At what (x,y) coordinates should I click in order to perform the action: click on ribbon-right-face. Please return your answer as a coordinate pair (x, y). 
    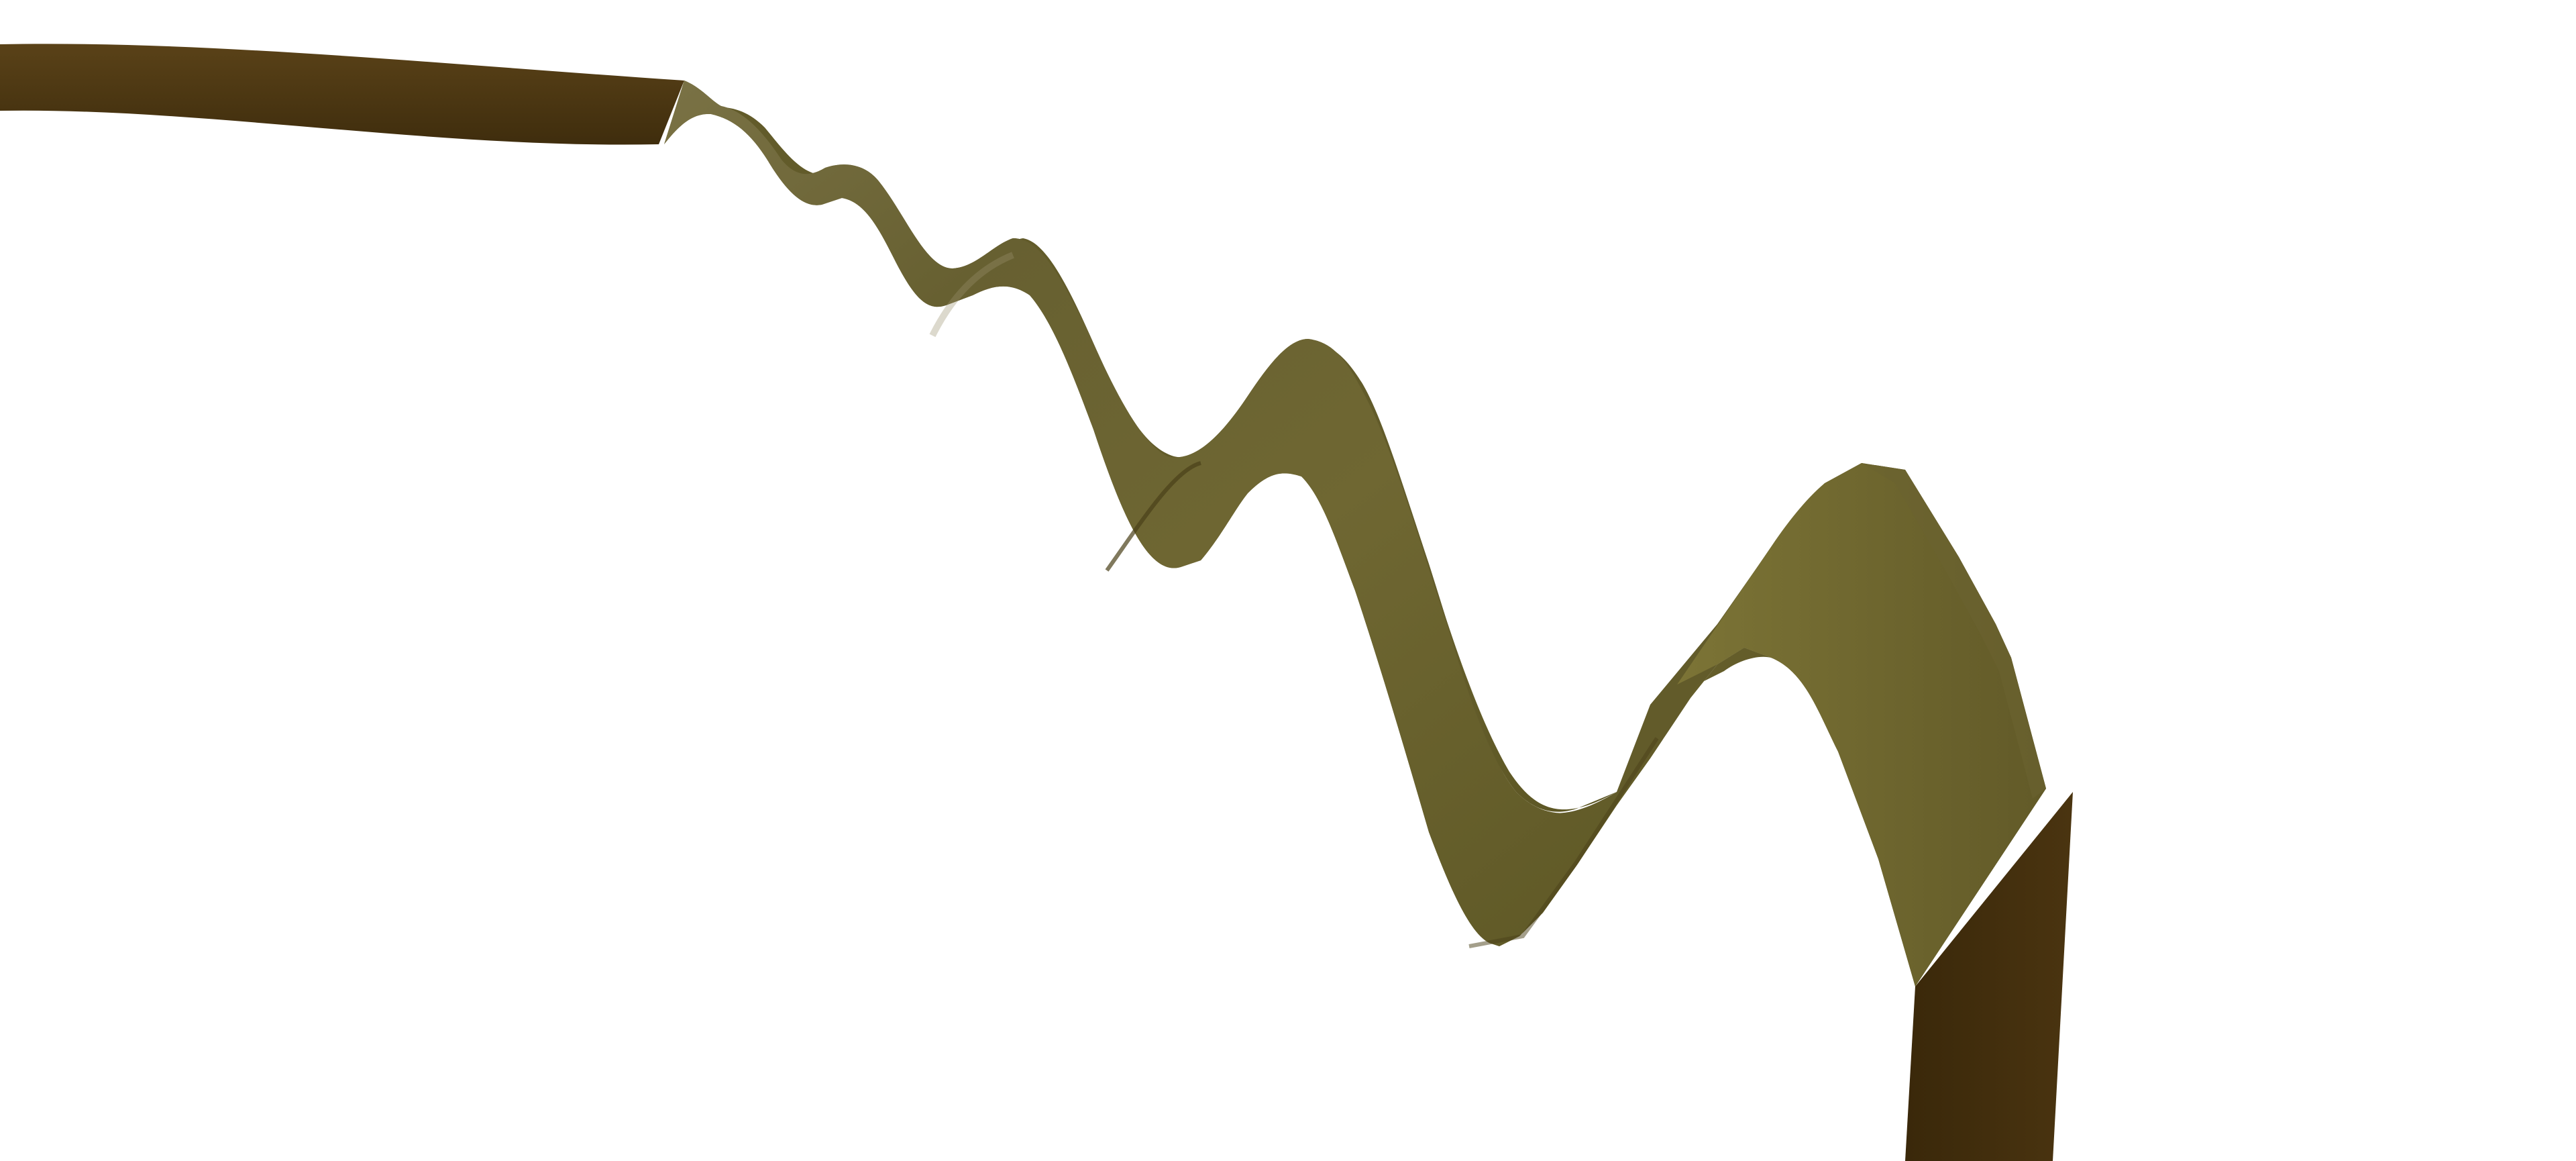
    Looking at the image, I should click on (1861, 725).